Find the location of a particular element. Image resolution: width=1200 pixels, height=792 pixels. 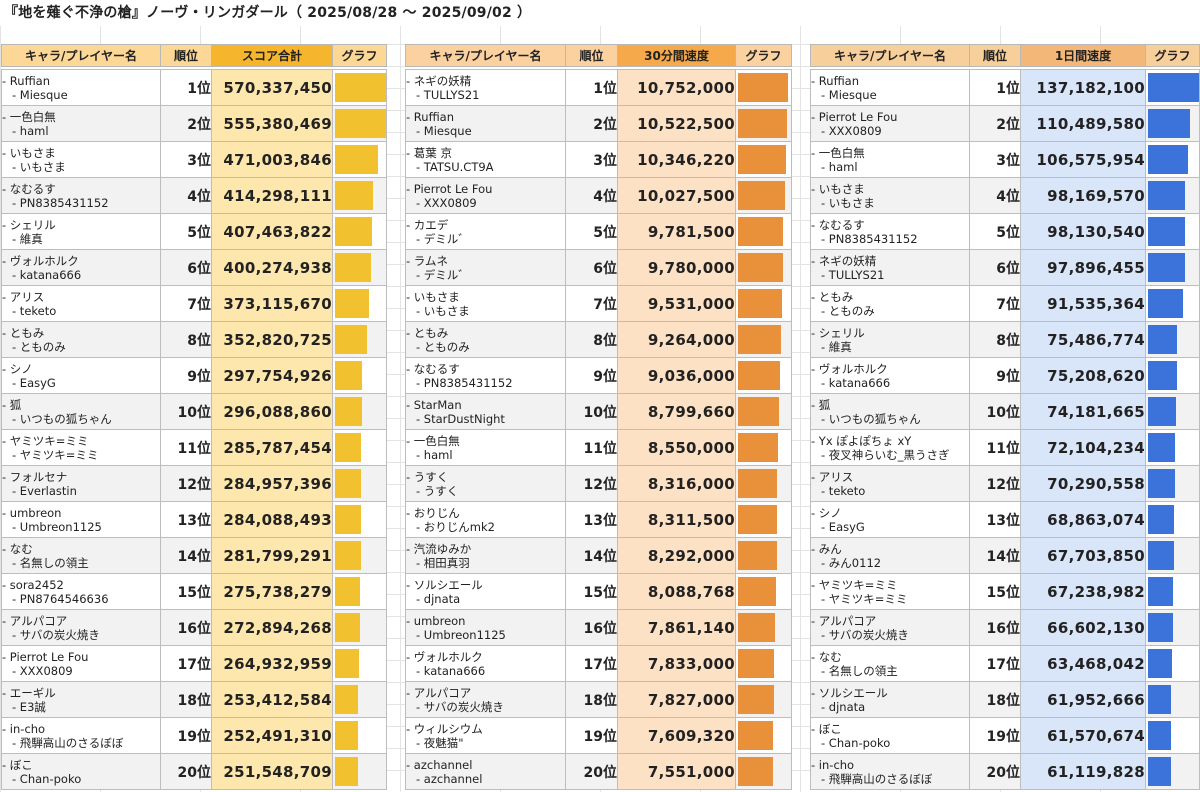

player-name: - Miesque is located at coordinates (40, 94).